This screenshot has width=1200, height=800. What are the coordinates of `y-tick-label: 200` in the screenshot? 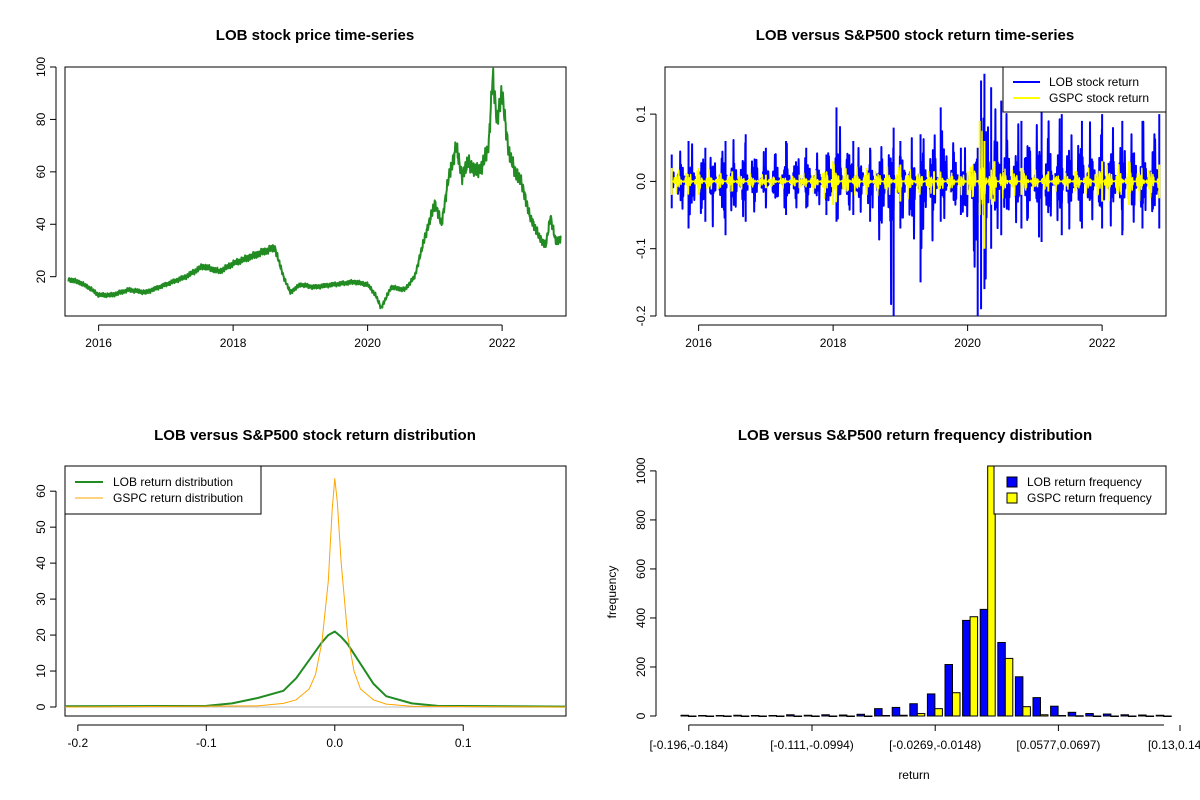 It's located at (641, 667).